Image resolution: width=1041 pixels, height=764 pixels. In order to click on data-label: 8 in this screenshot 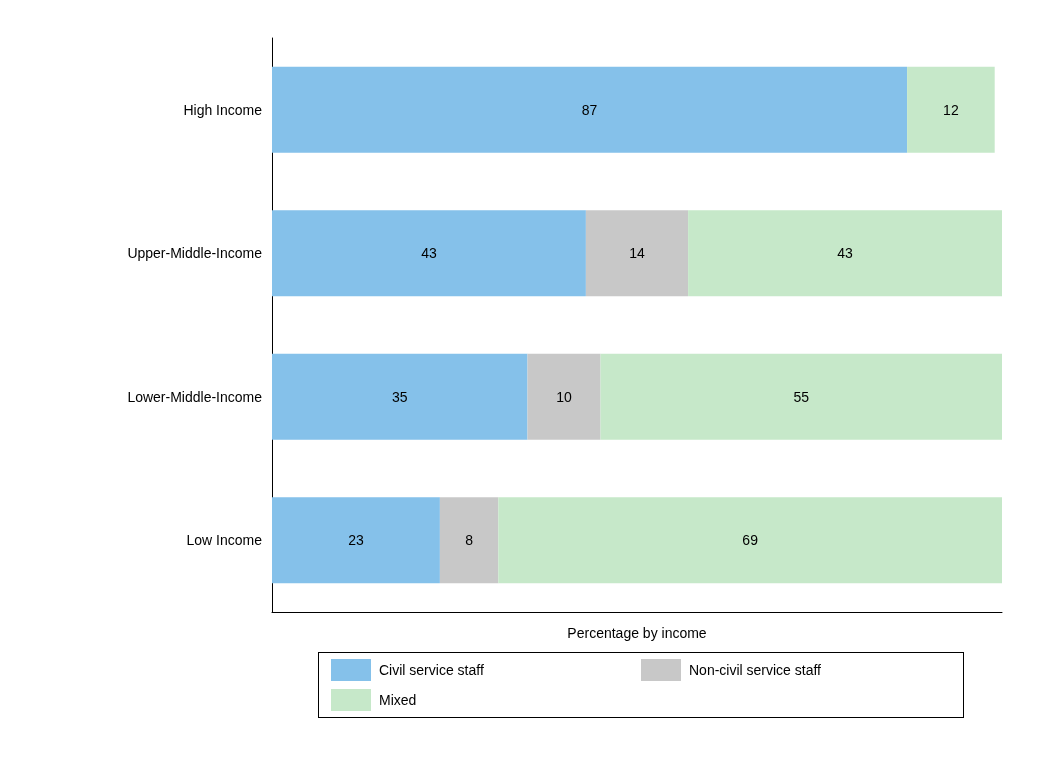, I will do `click(469, 540)`.